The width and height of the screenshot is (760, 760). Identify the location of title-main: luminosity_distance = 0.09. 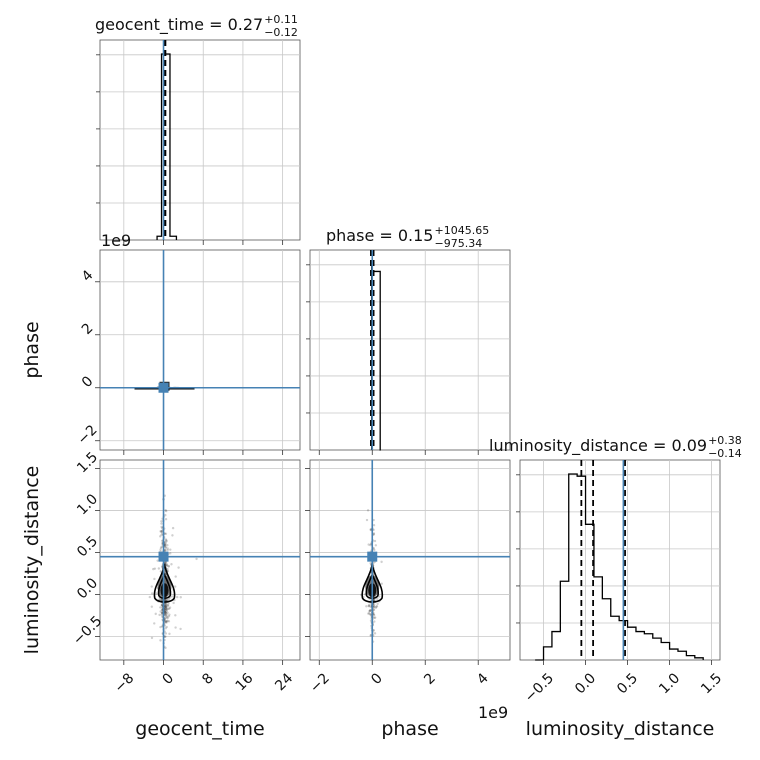
(598, 446).